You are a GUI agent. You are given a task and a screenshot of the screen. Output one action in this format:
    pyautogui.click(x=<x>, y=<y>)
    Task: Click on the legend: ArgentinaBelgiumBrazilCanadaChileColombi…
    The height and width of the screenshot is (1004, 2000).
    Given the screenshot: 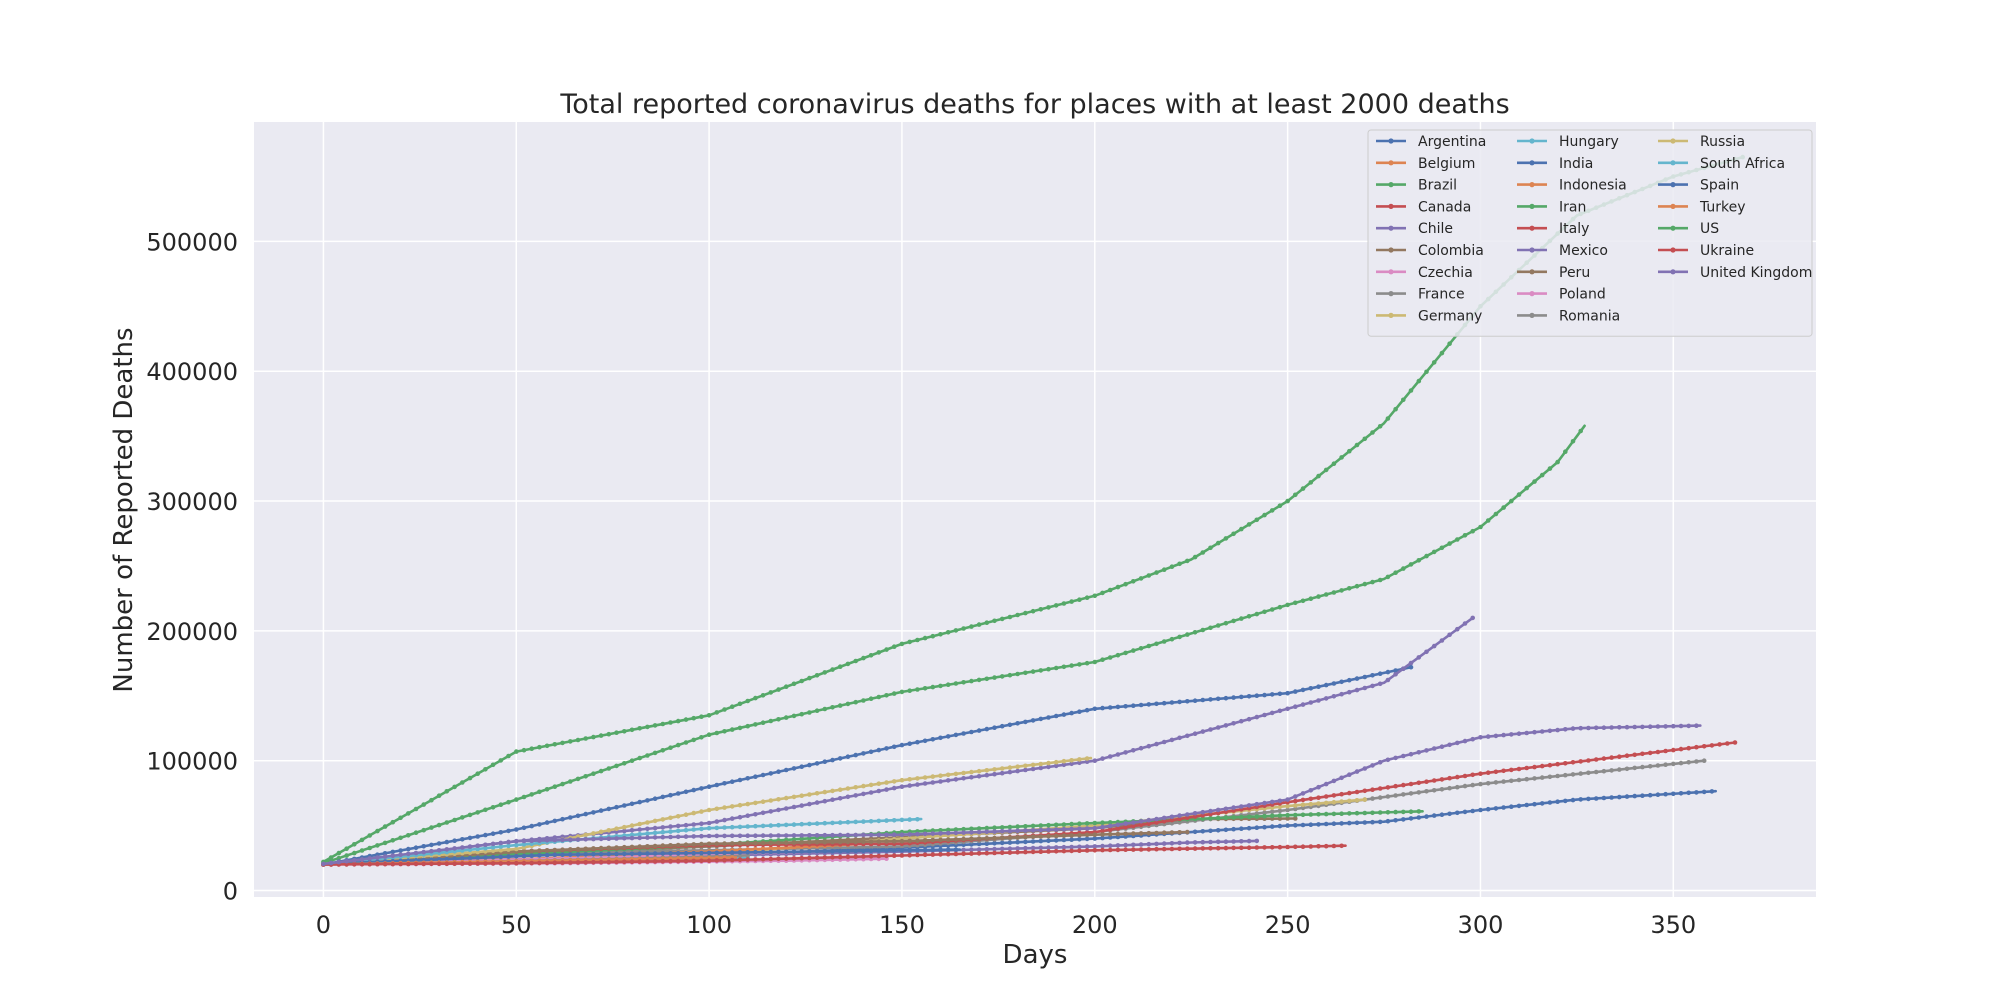 What is the action you would take?
    pyautogui.click(x=1590, y=233)
    